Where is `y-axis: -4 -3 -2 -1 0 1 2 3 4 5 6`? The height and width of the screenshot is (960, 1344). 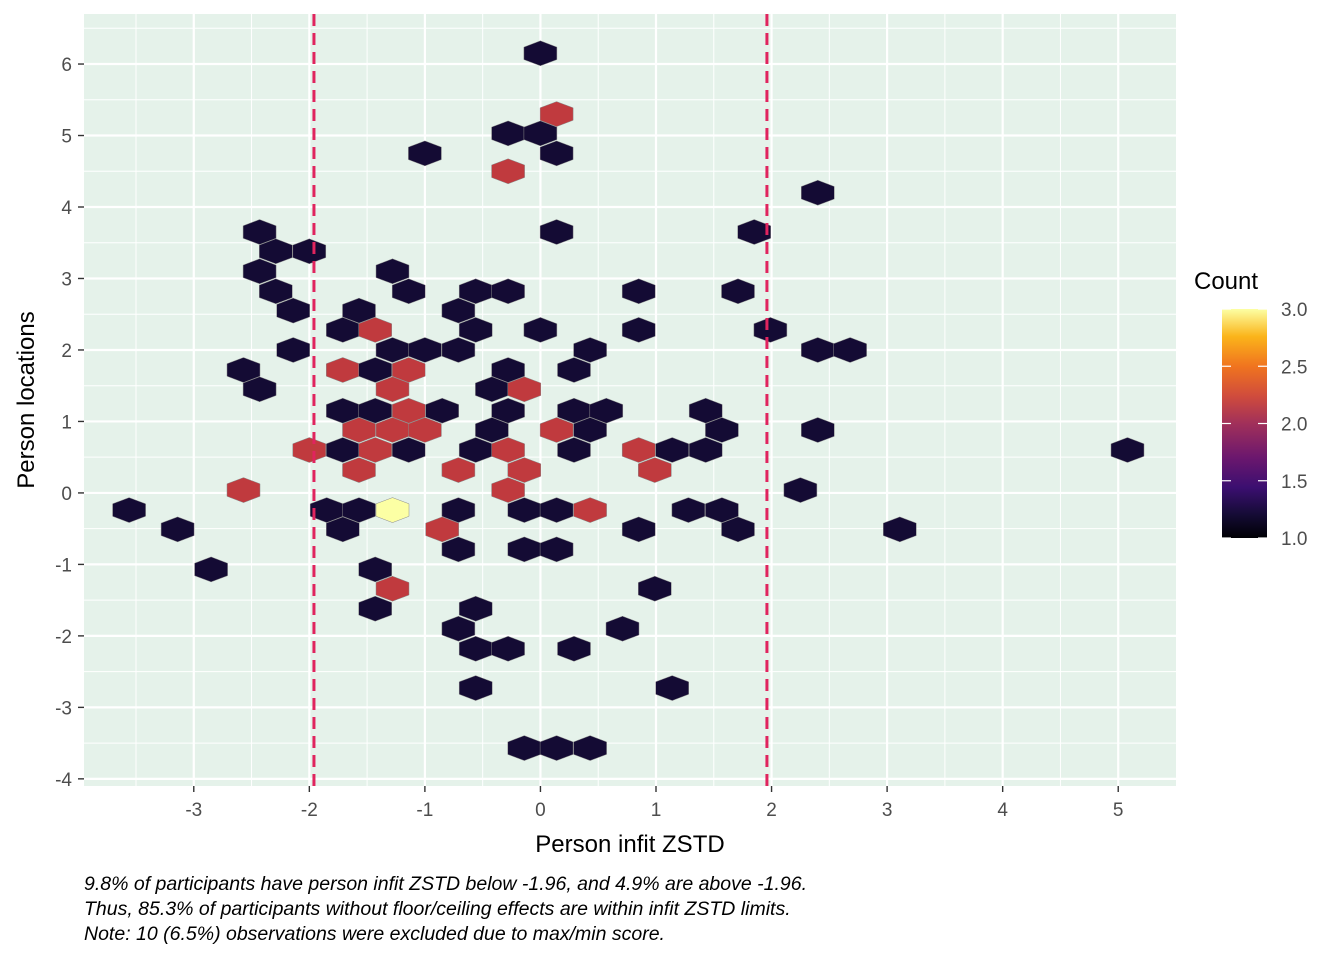
y-axis: -4 -3 -2 -1 0 1 2 3 4 5 6 is located at coordinates (69, 423).